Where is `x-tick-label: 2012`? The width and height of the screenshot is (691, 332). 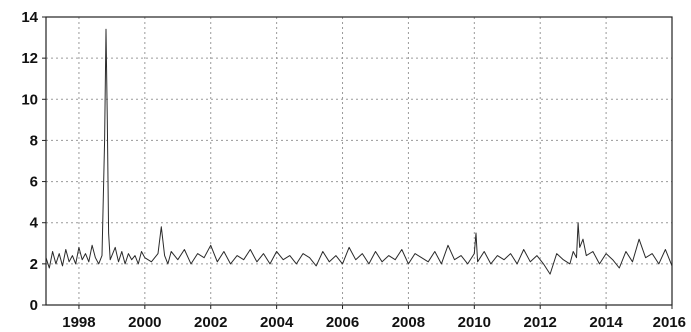 x-tick-label: 2012 is located at coordinates (540, 322).